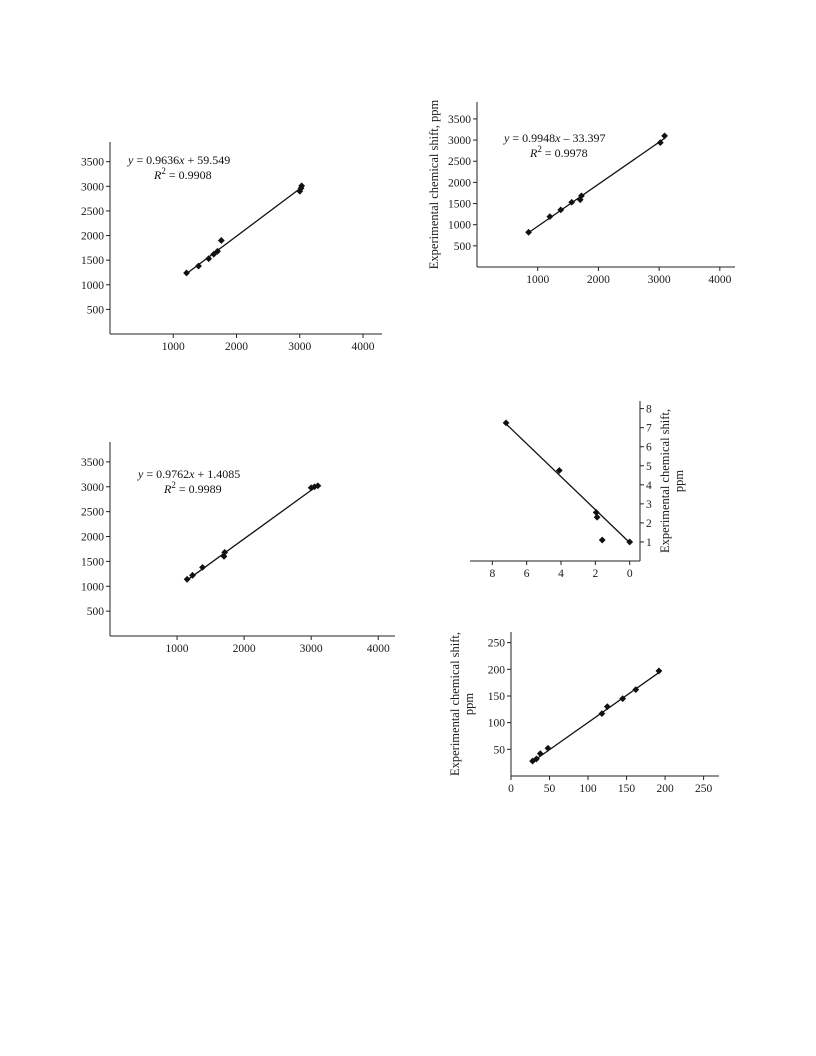 The height and width of the screenshot is (1056, 816). Describe the element at coordinates (649, 448) in the screenshot. I see `y-tick-label: 6` at that location.